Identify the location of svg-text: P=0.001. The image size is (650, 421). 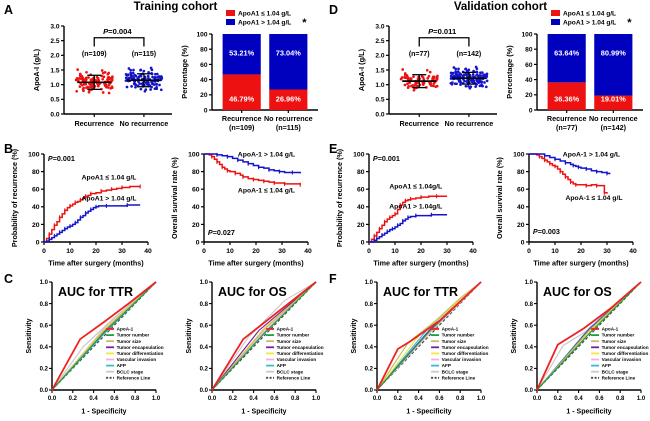
(61, 158).